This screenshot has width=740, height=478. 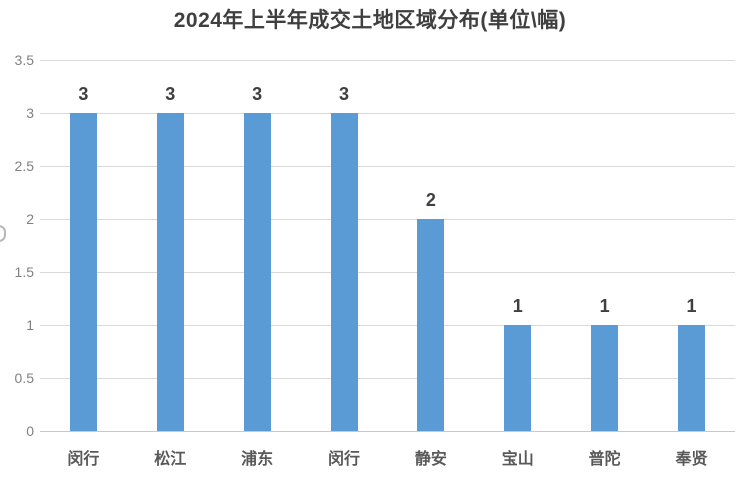 I want to click on x-category-label: 浦东, so click(x=257, y=459).